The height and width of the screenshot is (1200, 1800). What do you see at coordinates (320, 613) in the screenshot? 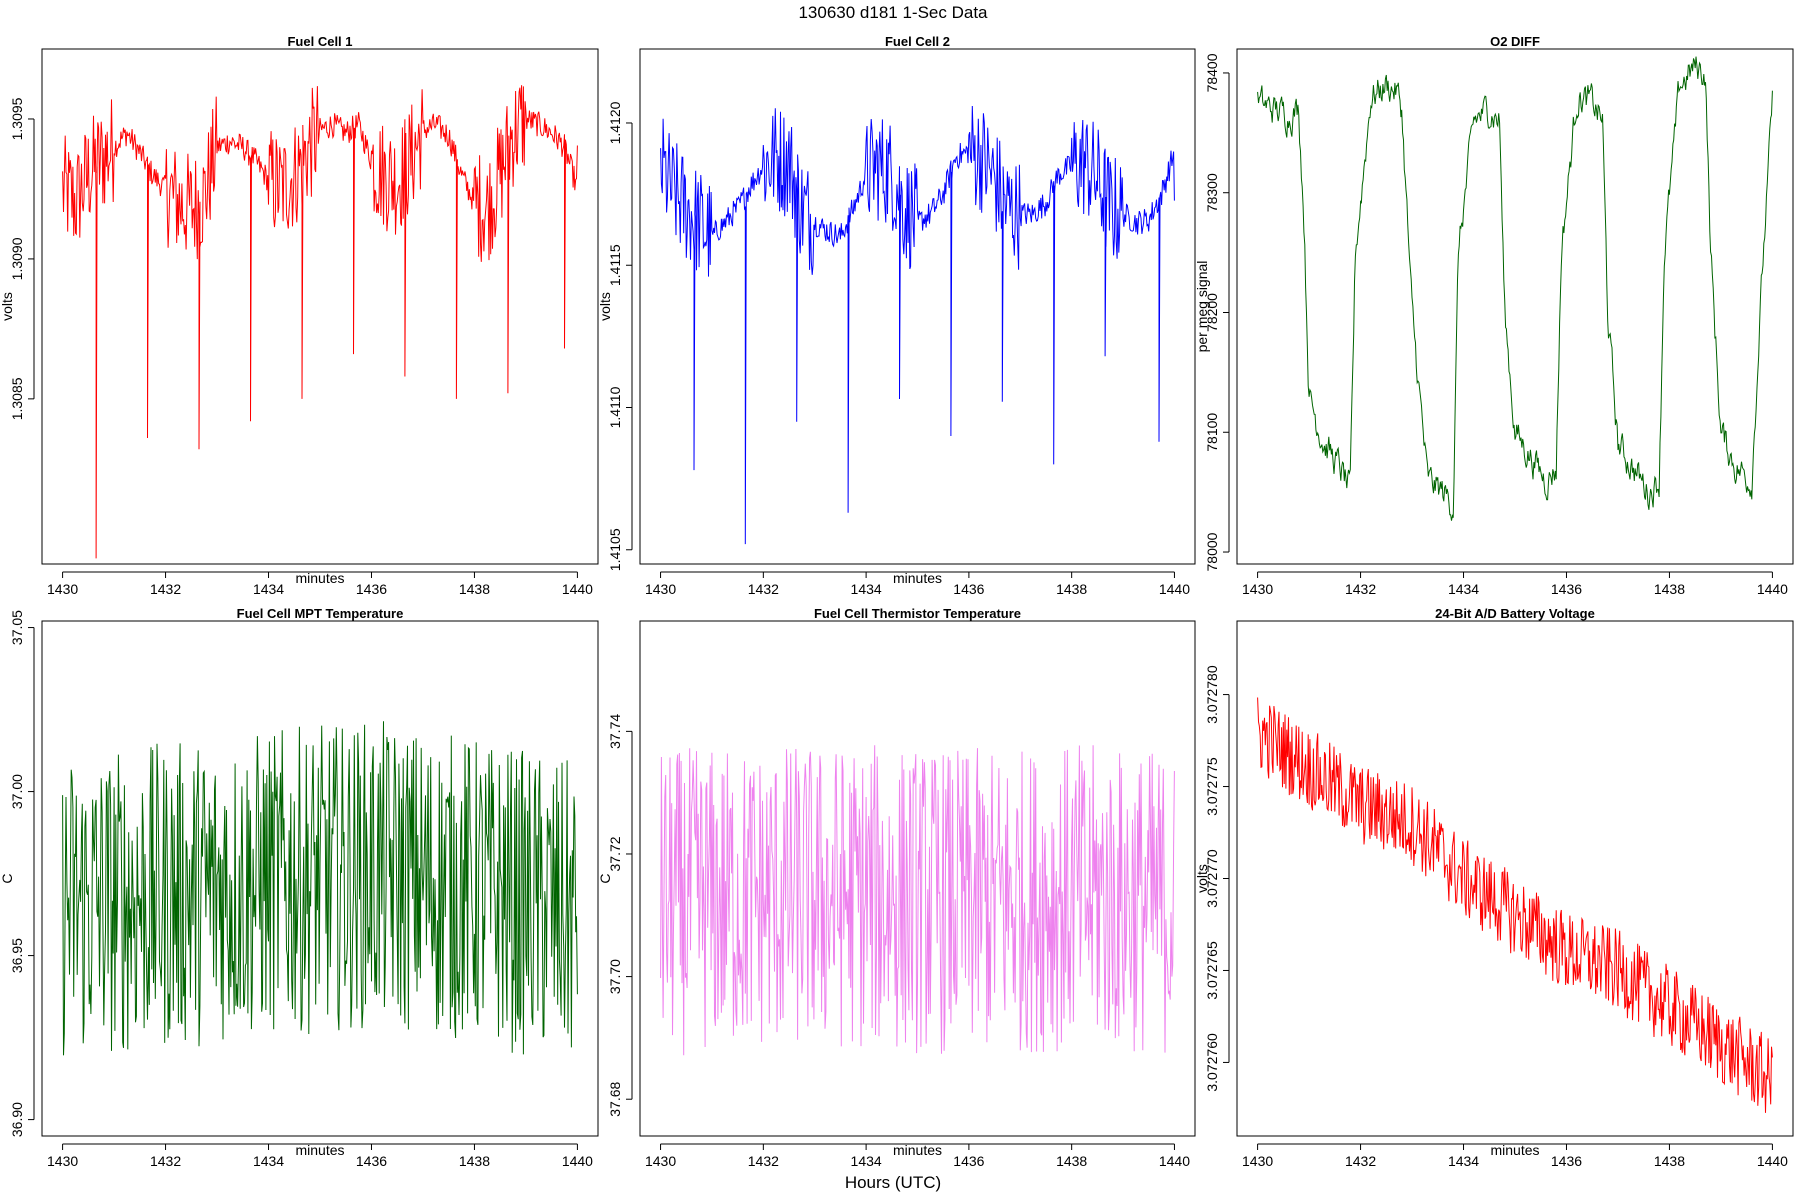
I see `panel-title: Fuel Cell MPT Temperature` at bounding box center [320, 613].